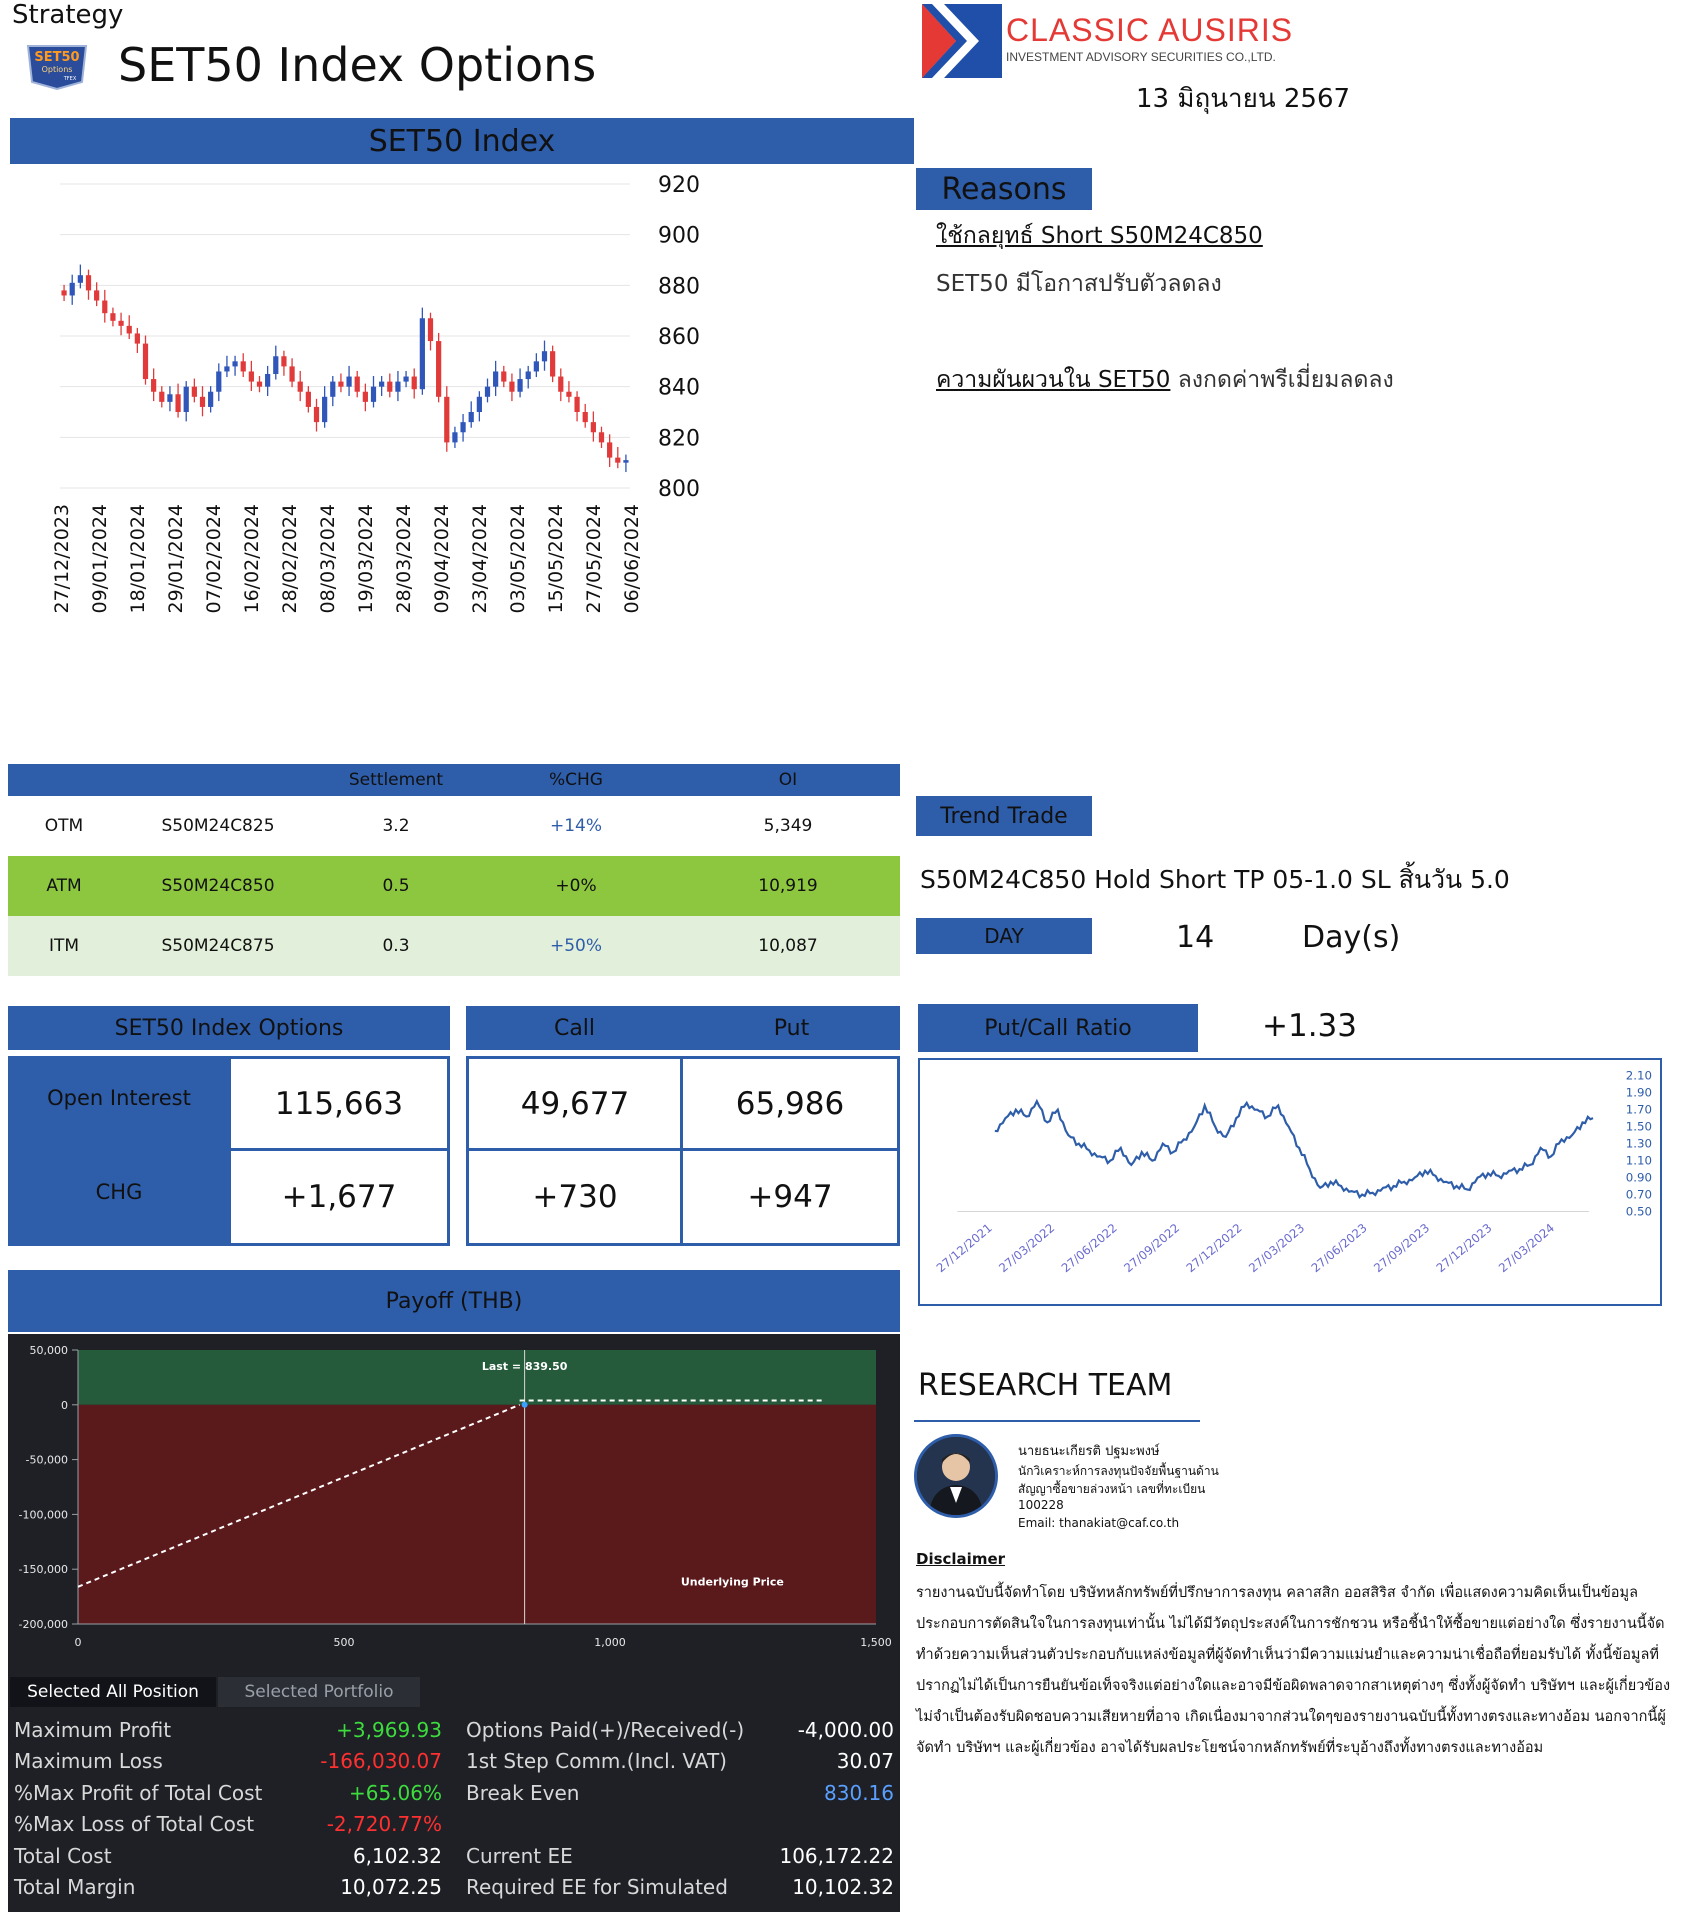 This screenshot has height=1916, width=1686. What do you see at coordinates (1309, 1026) in the screenshot?
I see `pcr-value: +1.33` at bounding box center [1309, 1026].